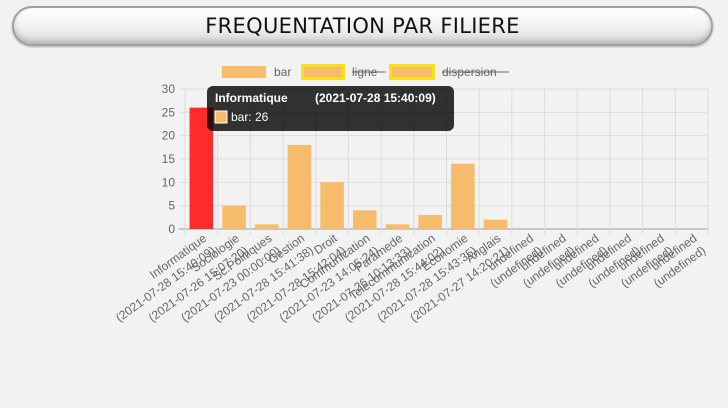  What do you see at coordinates (171, 229) in the screenshot?
I see `y-tick-label: 0` at bounding box center [171, 229].